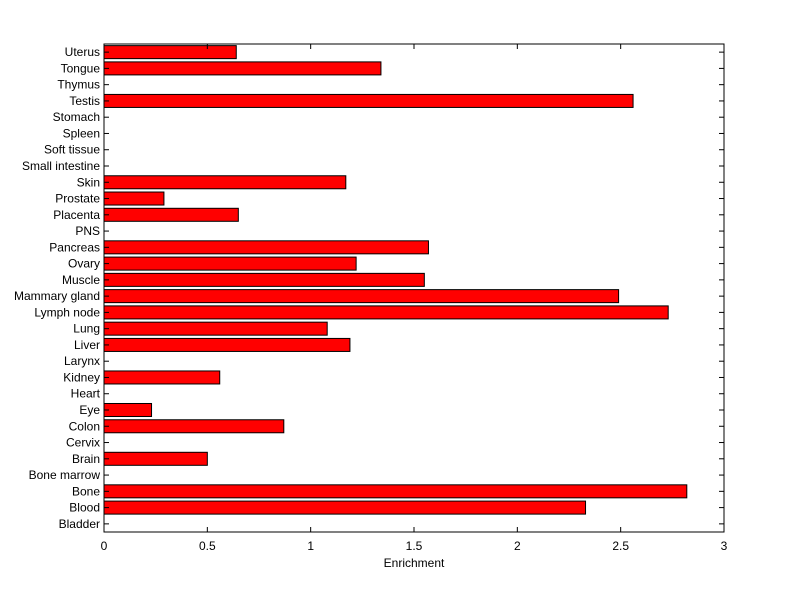 The height and width of the screenshot is (599, 800). Describe the element at coordinates (84, 264) in the screenshot. I see `y-tick-label: Ovary` at that location.